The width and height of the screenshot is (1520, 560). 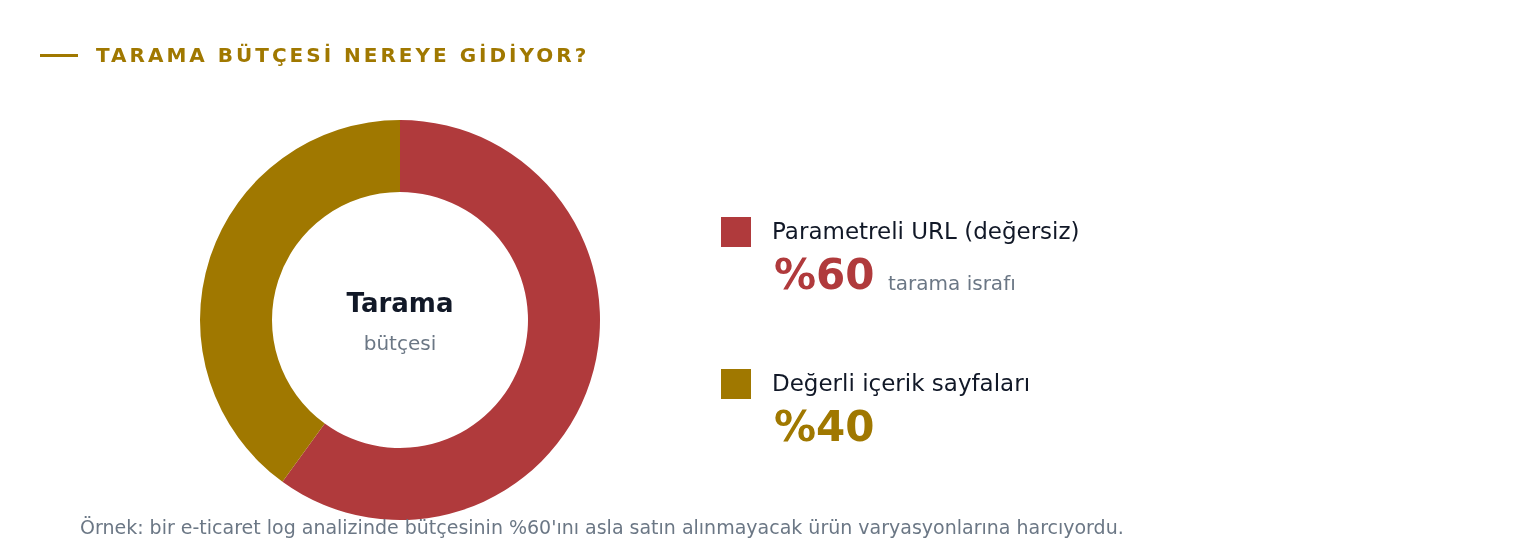 I want to click on legend-label: Değerli içerik sayfaları, so click(x=901, y=383).